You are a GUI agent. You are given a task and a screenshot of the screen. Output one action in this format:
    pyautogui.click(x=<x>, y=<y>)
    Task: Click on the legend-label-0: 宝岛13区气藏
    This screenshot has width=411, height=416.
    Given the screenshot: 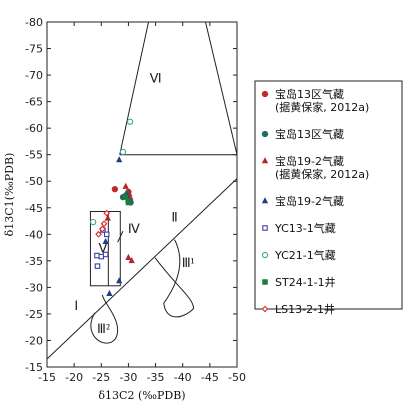 What is the action you would take?
    pyautogui.click(x=309, y=94)
    